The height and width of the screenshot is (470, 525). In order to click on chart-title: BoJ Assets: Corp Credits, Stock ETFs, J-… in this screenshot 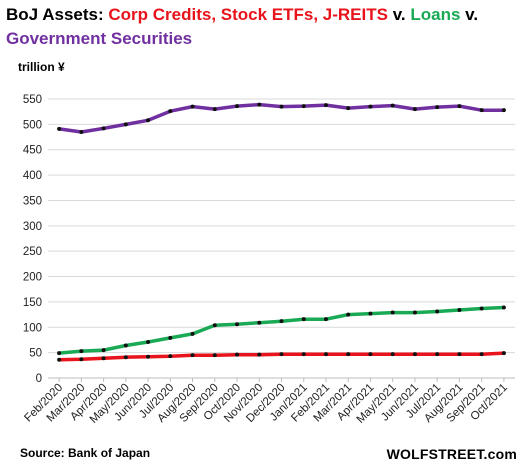, I will do `click(263, 27)`.